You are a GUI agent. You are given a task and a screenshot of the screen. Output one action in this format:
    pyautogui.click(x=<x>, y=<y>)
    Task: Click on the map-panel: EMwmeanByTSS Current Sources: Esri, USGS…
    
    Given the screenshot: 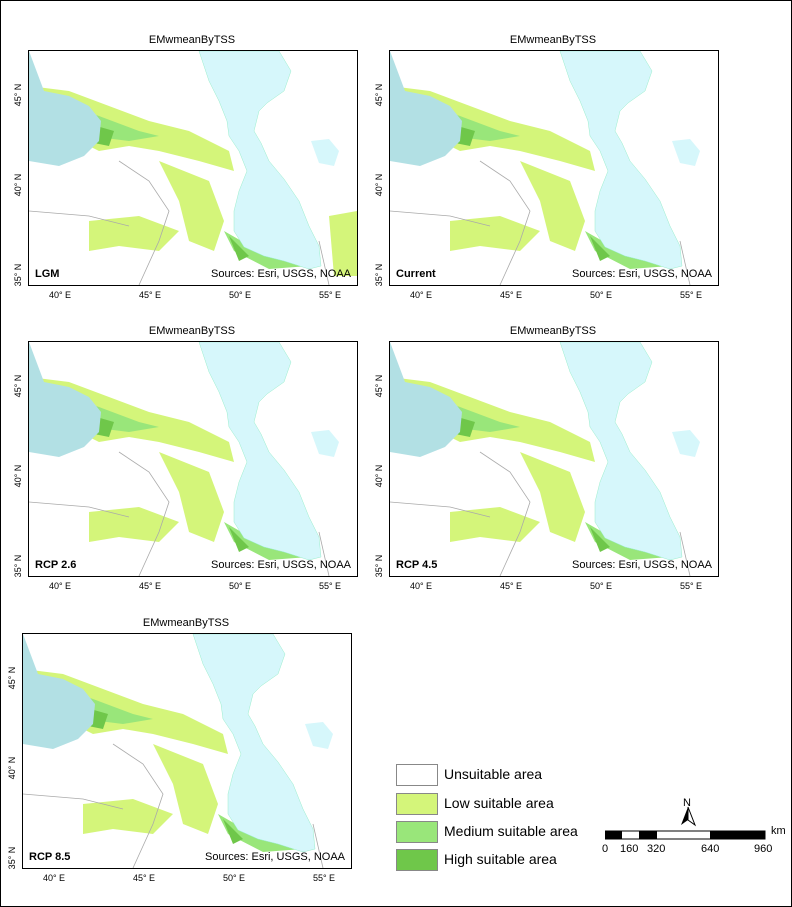 What is the action you would take?
    pyautogui.click(x=546, y=171)
    